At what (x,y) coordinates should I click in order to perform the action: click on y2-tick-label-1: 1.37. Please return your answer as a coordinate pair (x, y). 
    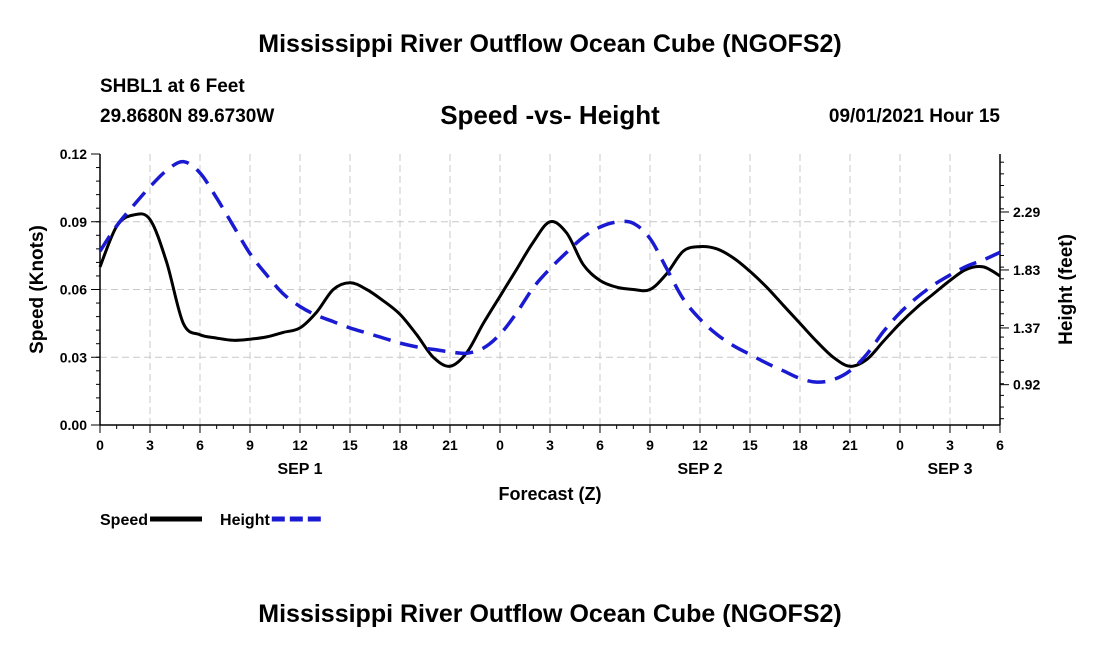
    Looking at the image, I should click on (1026, 328).